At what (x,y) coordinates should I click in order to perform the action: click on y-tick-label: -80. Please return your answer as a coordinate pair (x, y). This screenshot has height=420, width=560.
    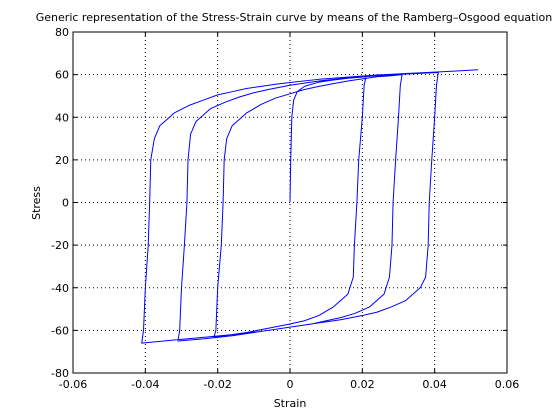
    Looking at the image, I should click on (60, 373).